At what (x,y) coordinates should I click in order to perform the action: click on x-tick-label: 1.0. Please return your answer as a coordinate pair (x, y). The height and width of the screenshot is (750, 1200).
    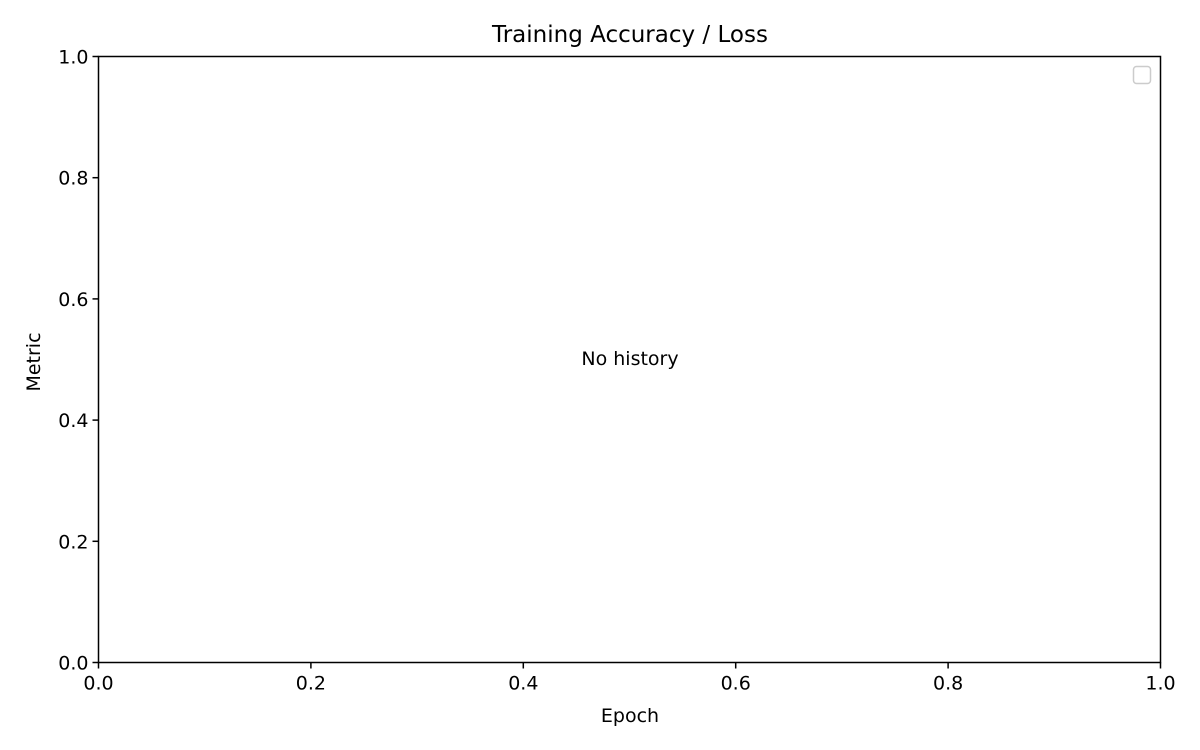
    Looking at the image, I should click on (1160, 684).